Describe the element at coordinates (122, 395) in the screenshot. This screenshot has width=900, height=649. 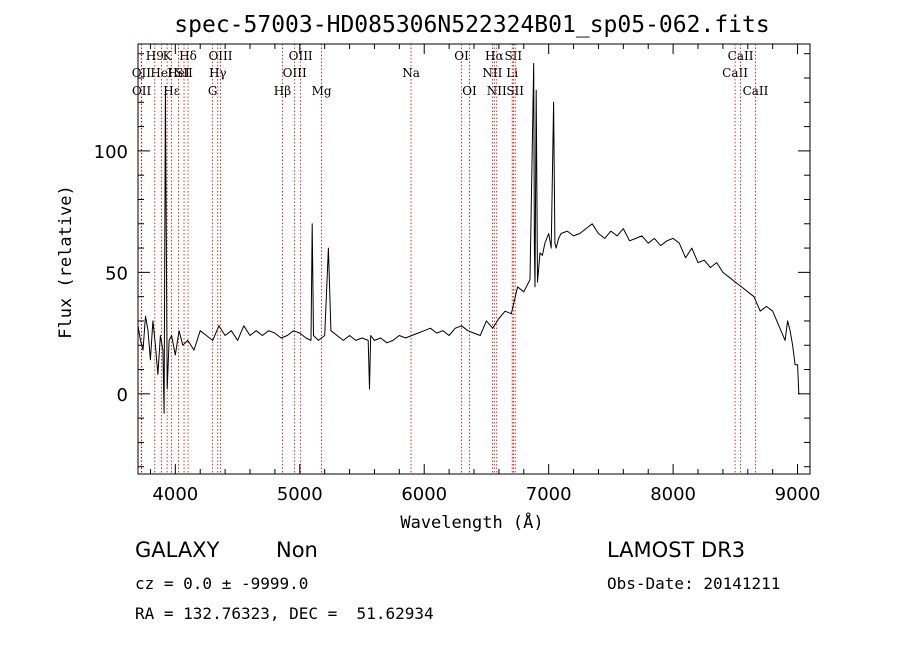
I see `y-tick-label: 0` at that location.